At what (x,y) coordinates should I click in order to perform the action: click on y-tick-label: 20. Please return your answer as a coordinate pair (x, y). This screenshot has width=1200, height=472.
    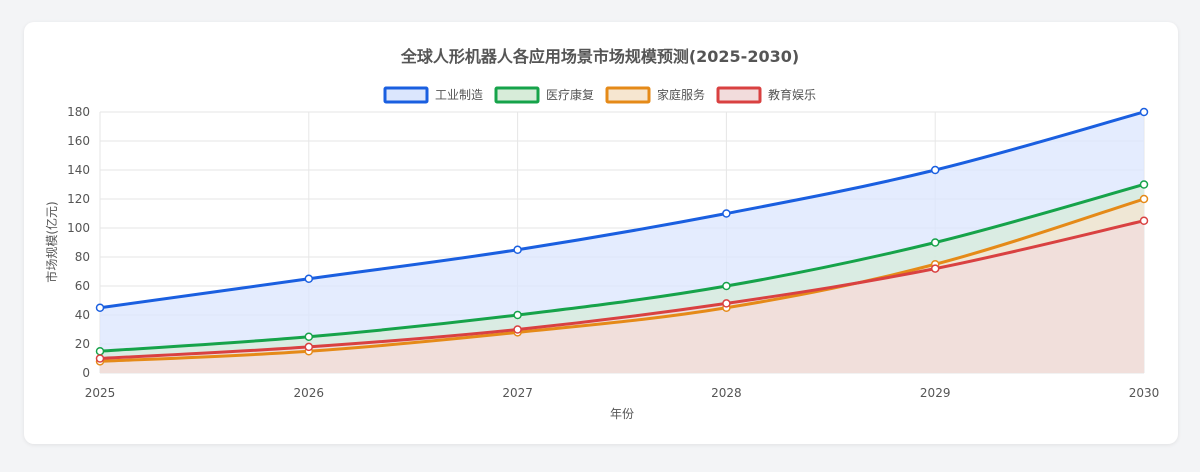
    Looking at the image, I should click on (82, 344).